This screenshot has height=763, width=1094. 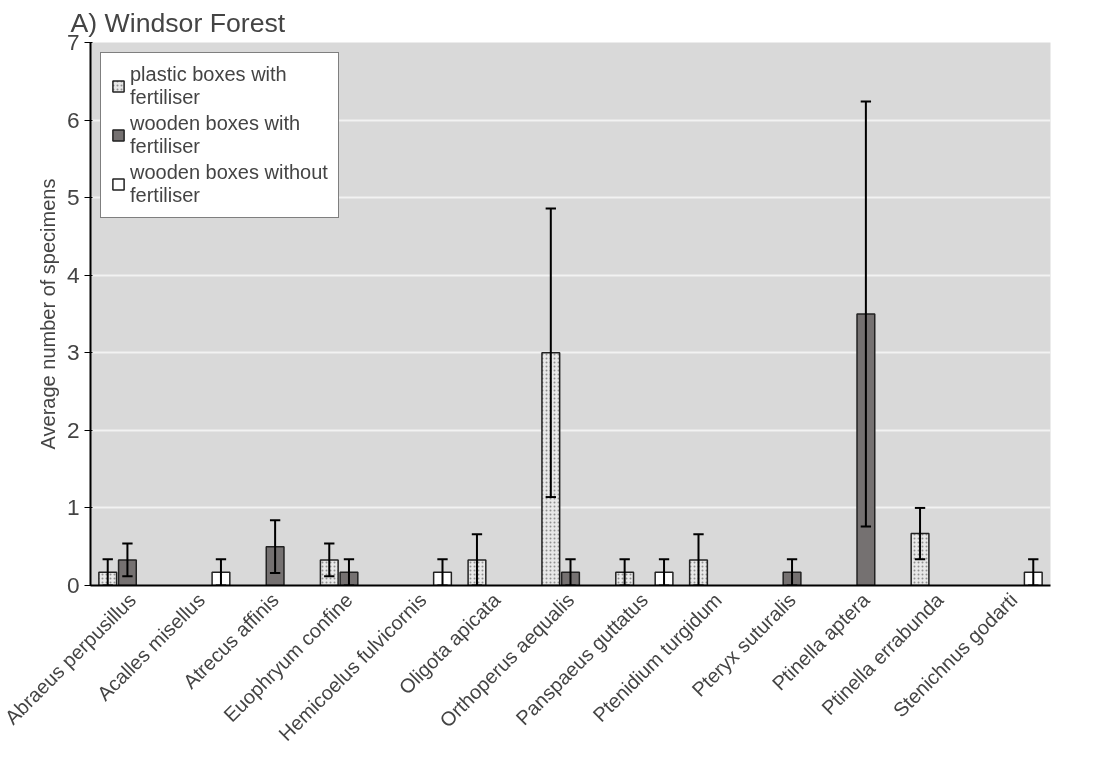 What do you see at coordinates (47, 314) in the screenshot?
I see `y-axis-title: Average number of specimens` at bounding box center [47, 314].